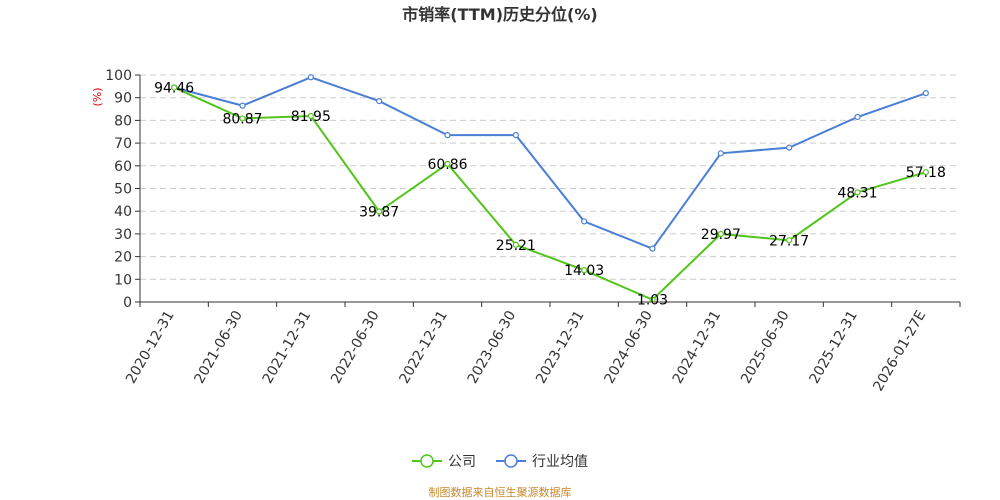 Image resolution: width=1000 pixels, height=500 pixels. I want to click on x-tick-label: 2023-06-30, so click(492, 347).